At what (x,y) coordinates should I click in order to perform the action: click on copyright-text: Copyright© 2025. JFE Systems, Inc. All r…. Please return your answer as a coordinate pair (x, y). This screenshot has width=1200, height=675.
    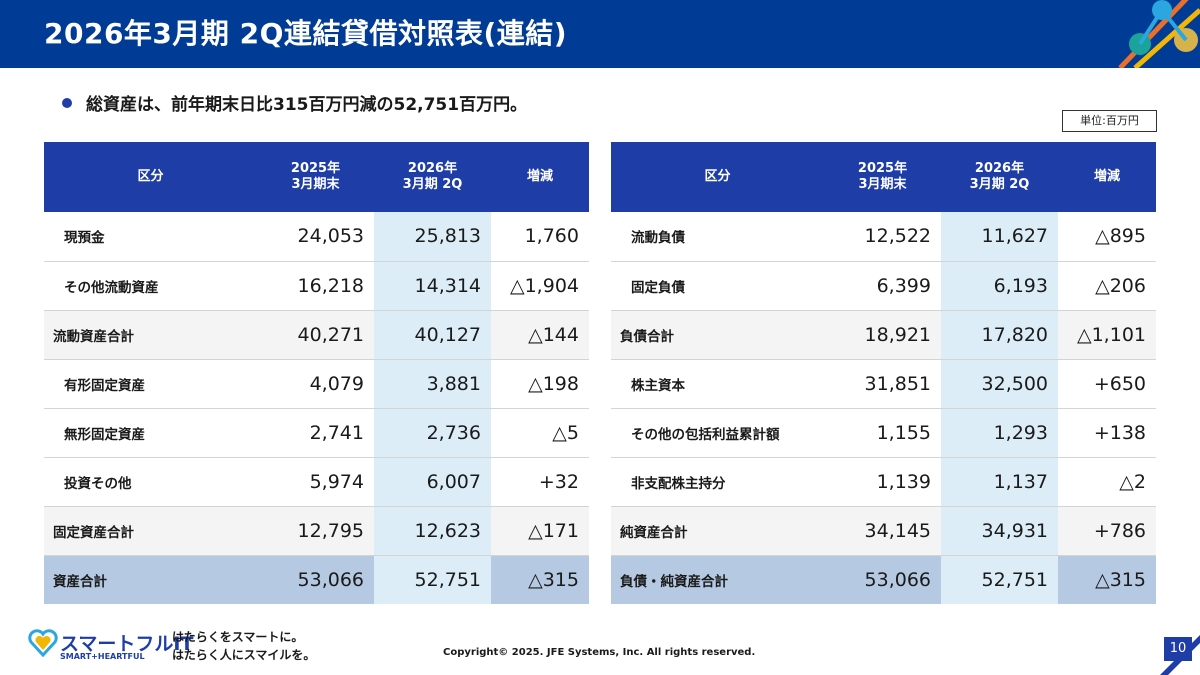
    Looking at the image, I should click on (599, 652).